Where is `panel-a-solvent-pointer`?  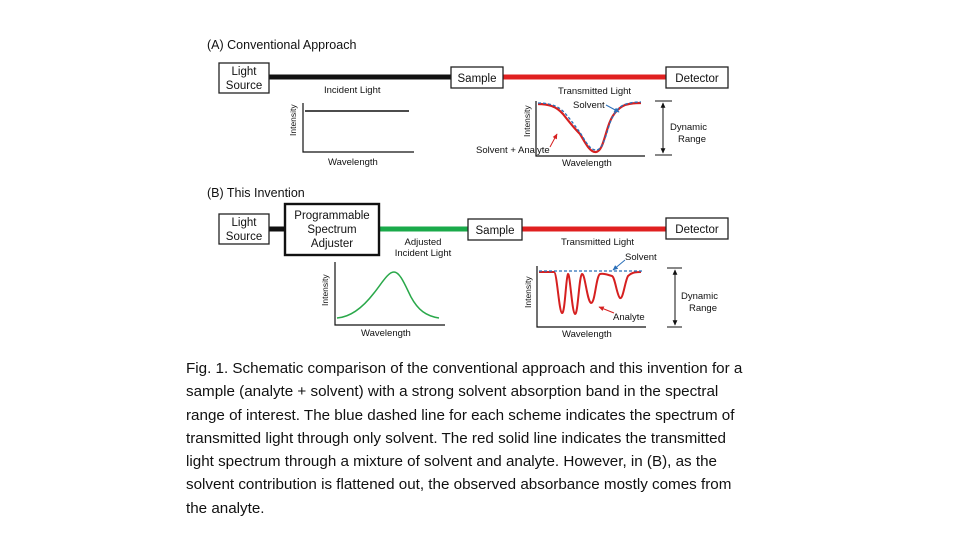 panel-a-solvent-pointer is located at coordinates (612, 108).